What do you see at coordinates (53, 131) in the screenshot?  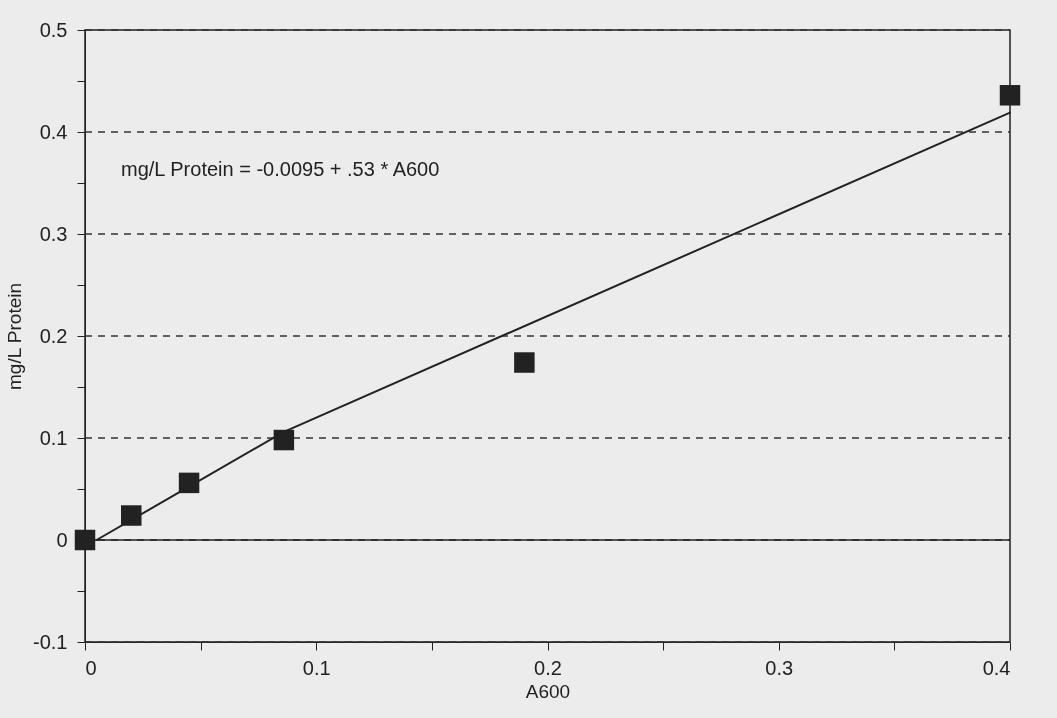 I see `y-tick-label: 0.4` at bounding box center [53, 131].